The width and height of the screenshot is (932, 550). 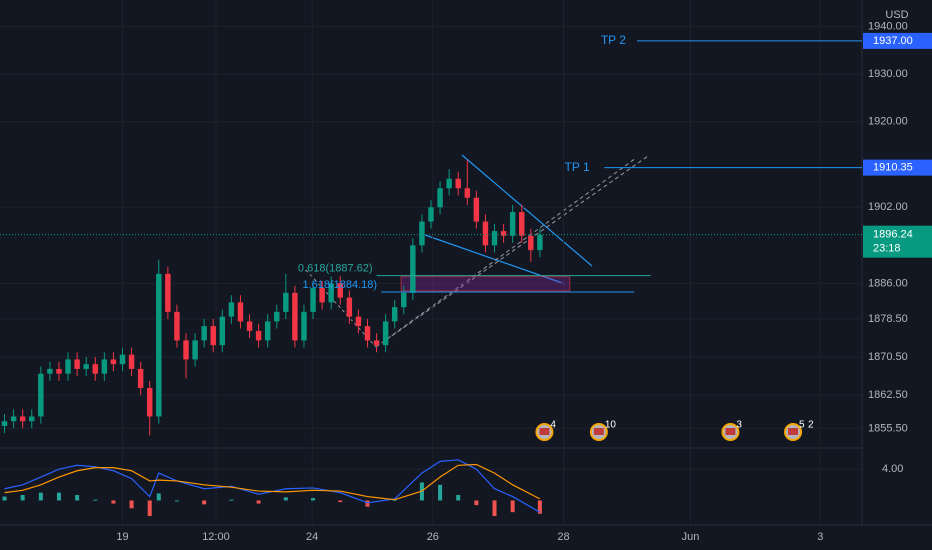 What do you see at coordinates (553, 425) in the screenshot?
I see `event-count: 4` at bounding box center [553, 425].